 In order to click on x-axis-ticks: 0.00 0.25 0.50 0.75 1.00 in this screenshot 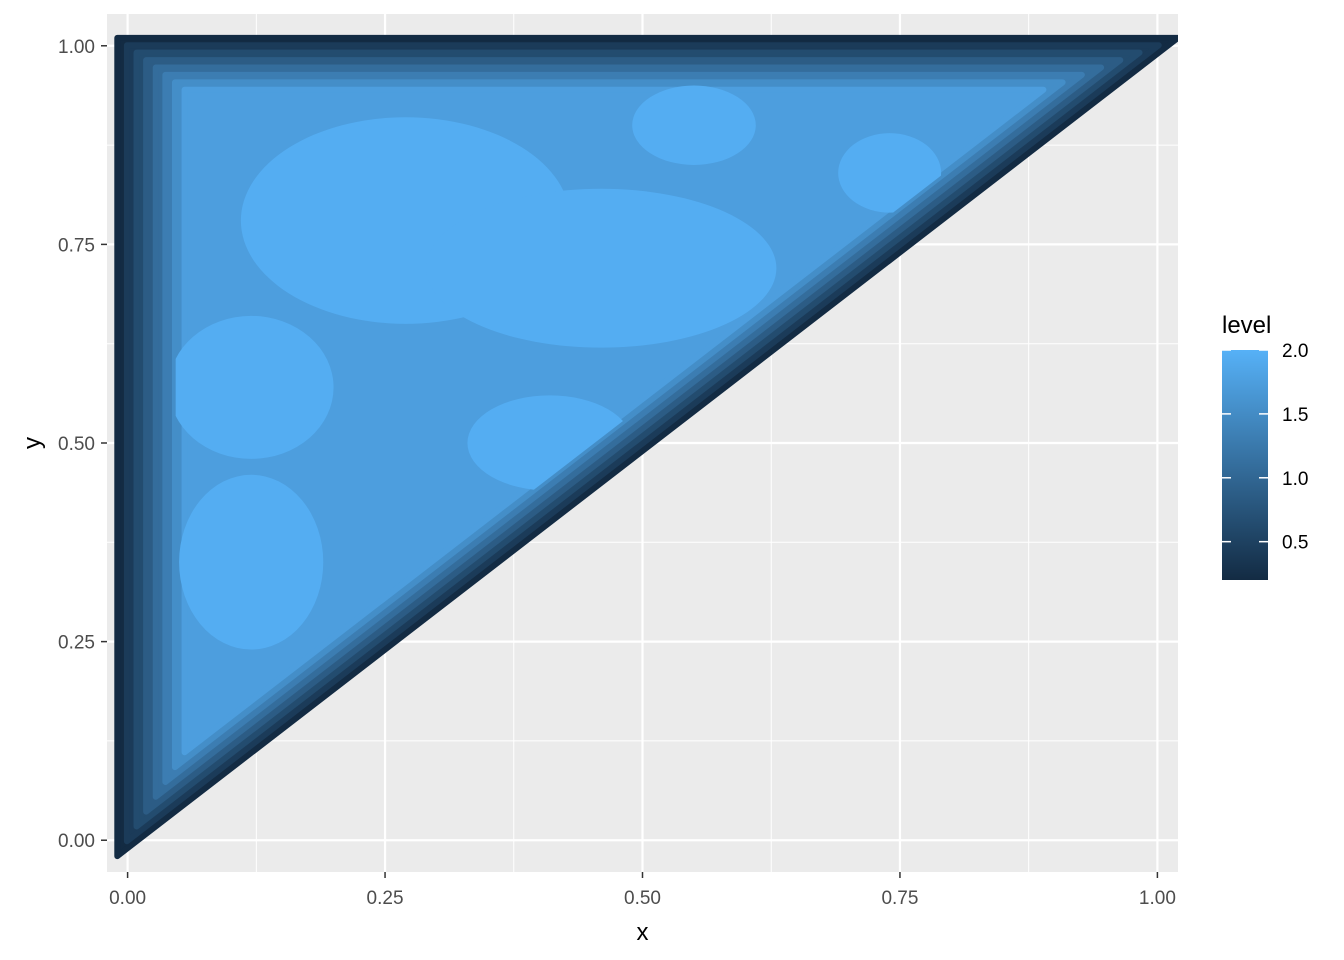, I will do `click(642, 890)`.